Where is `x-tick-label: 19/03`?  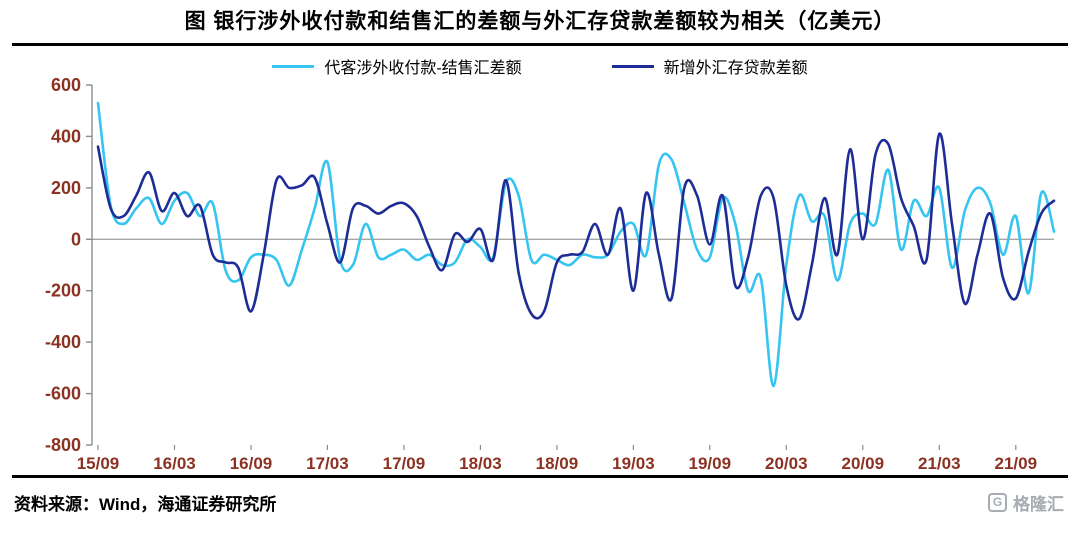 x-tick-label: 19/03 is located at coordinates (633, 463).